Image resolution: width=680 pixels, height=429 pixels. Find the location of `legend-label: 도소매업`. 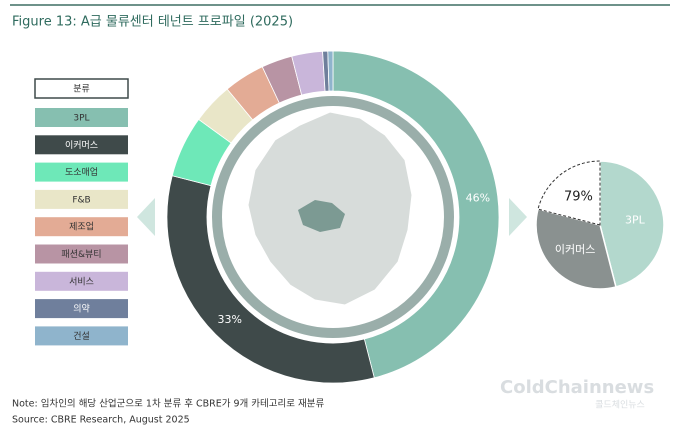

legend-label: 도소매업 is located at coordinates (81, 172).